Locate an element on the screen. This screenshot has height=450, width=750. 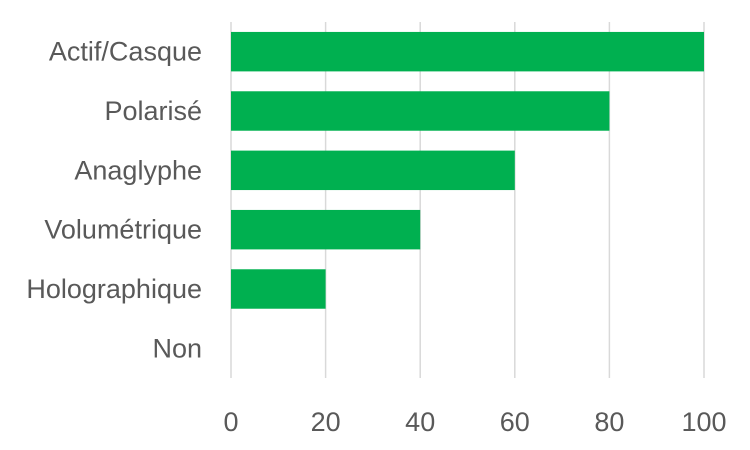
category-label: Non is located at coordinates (177, 348).